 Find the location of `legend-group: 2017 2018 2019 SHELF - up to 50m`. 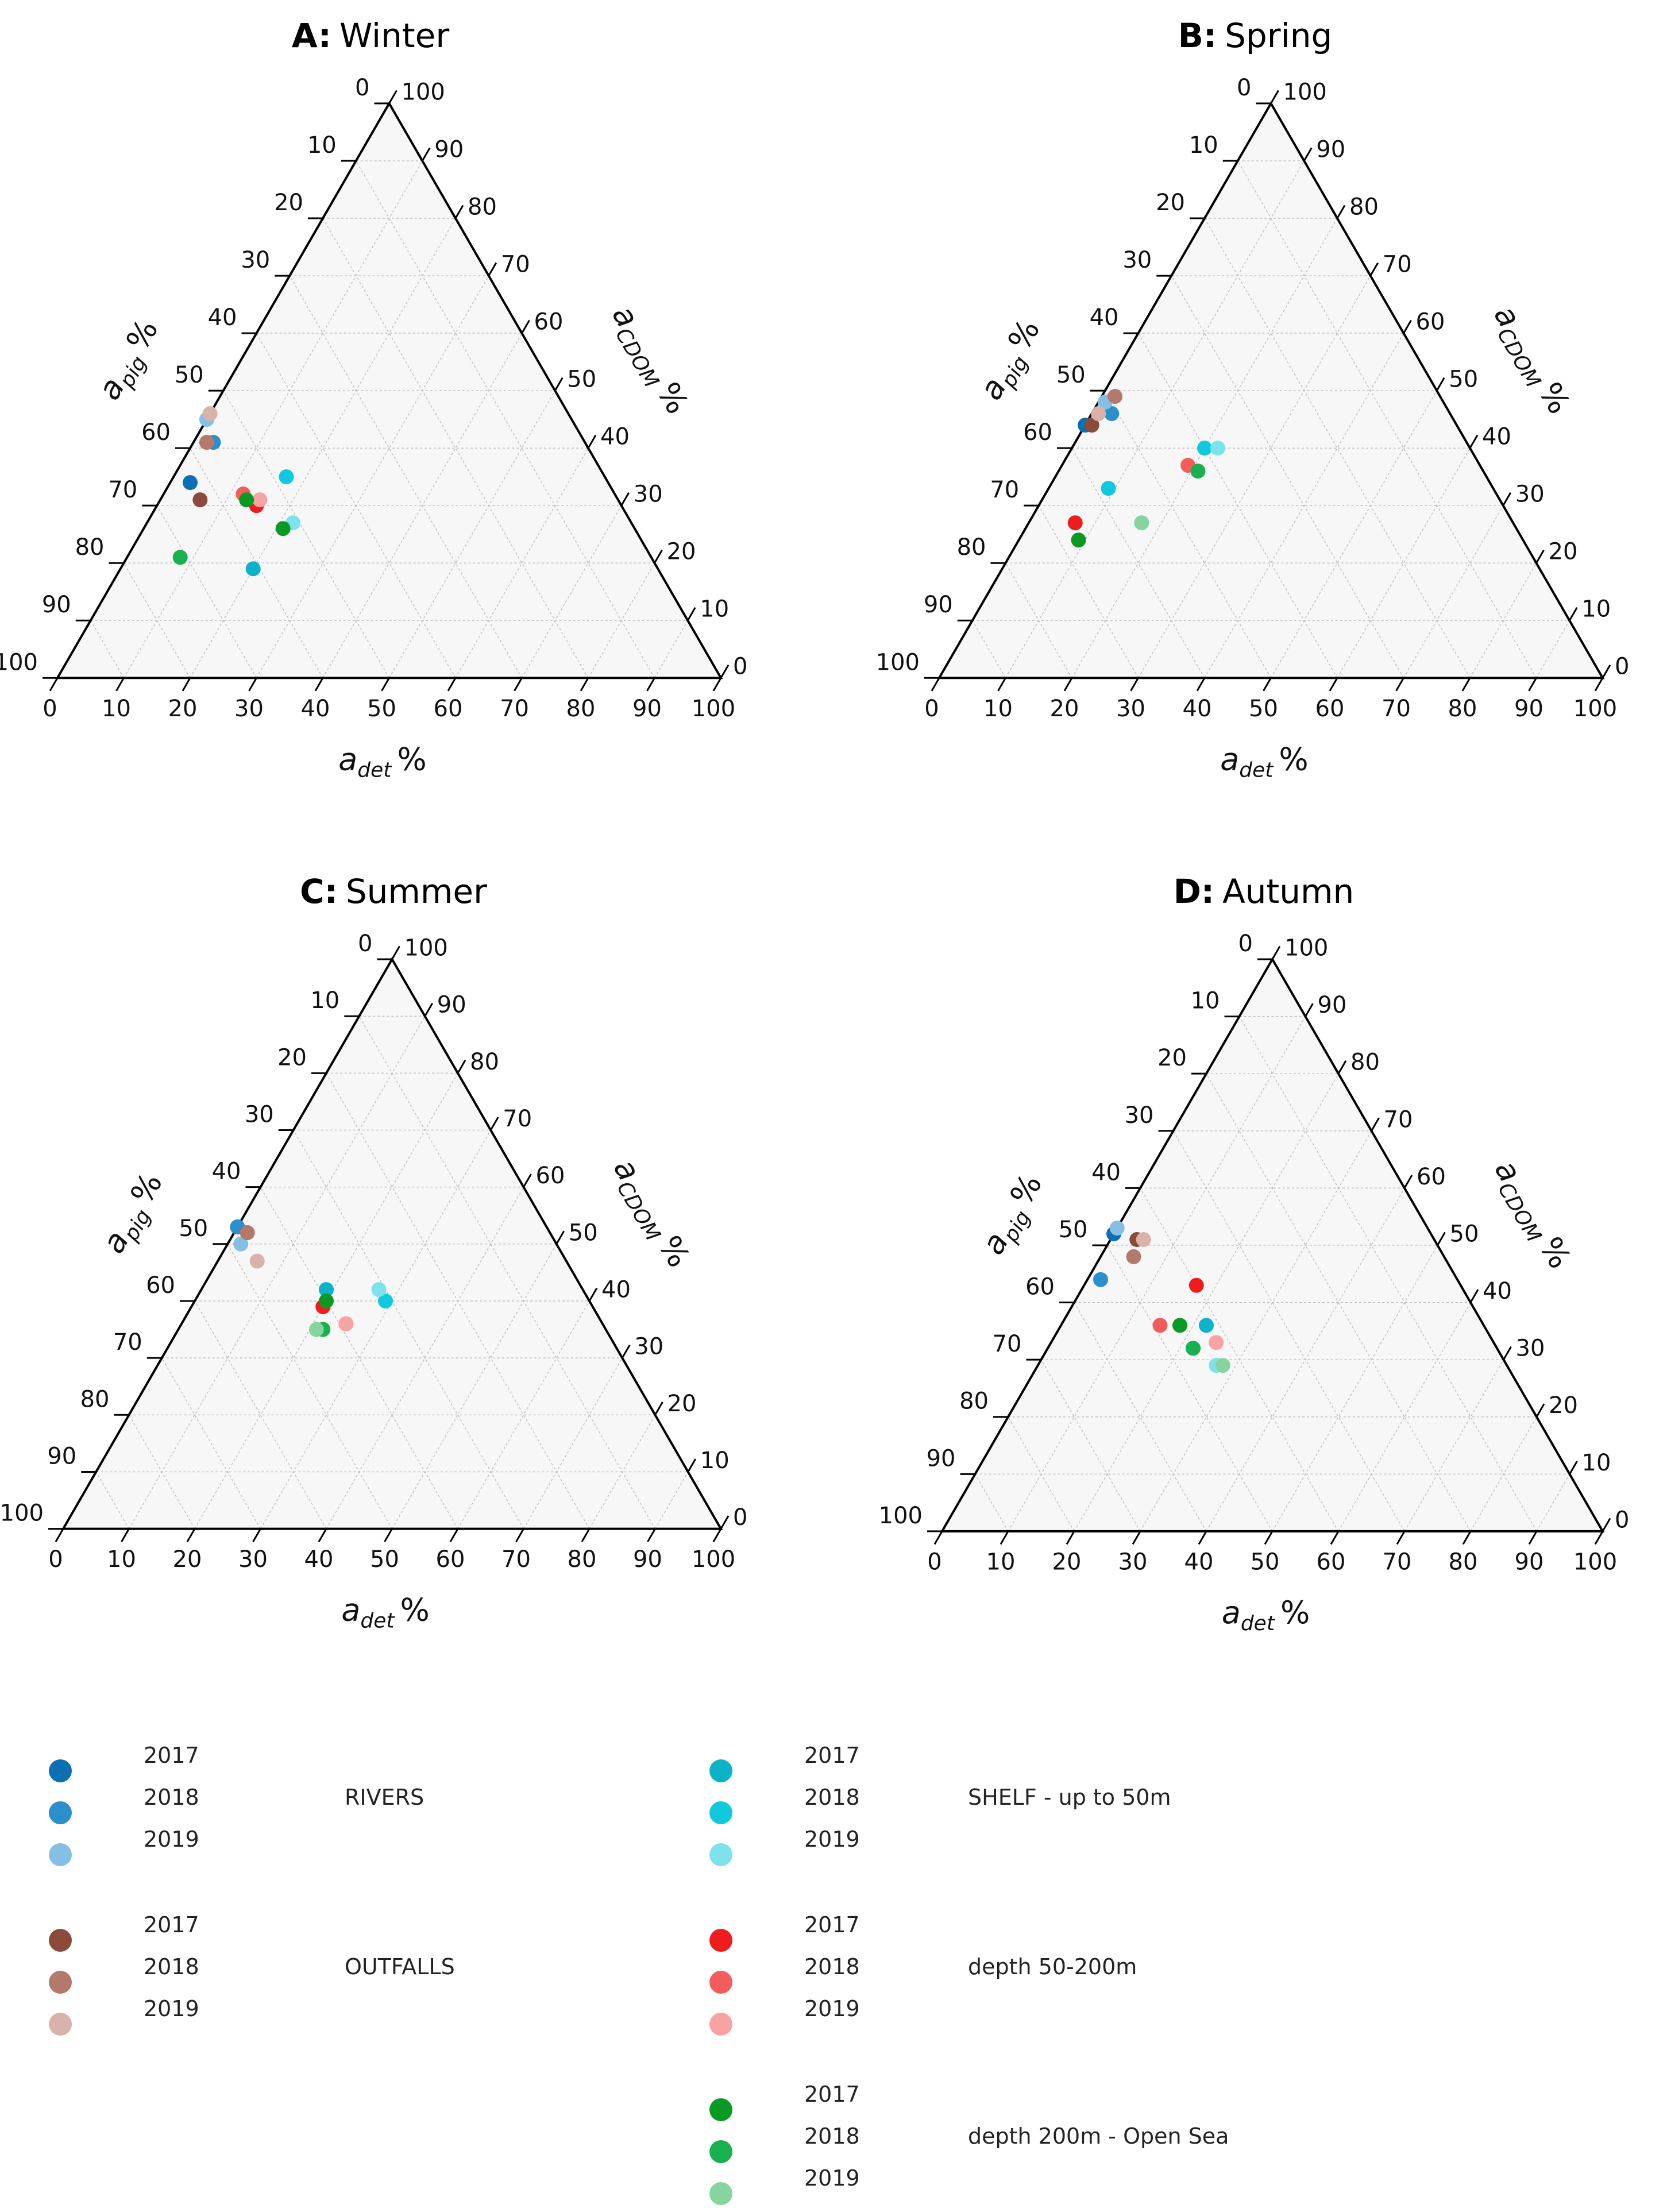

legend-group: 2017 2018 2019 SHELF - up to 50m is located at coordinates (940, 1804).